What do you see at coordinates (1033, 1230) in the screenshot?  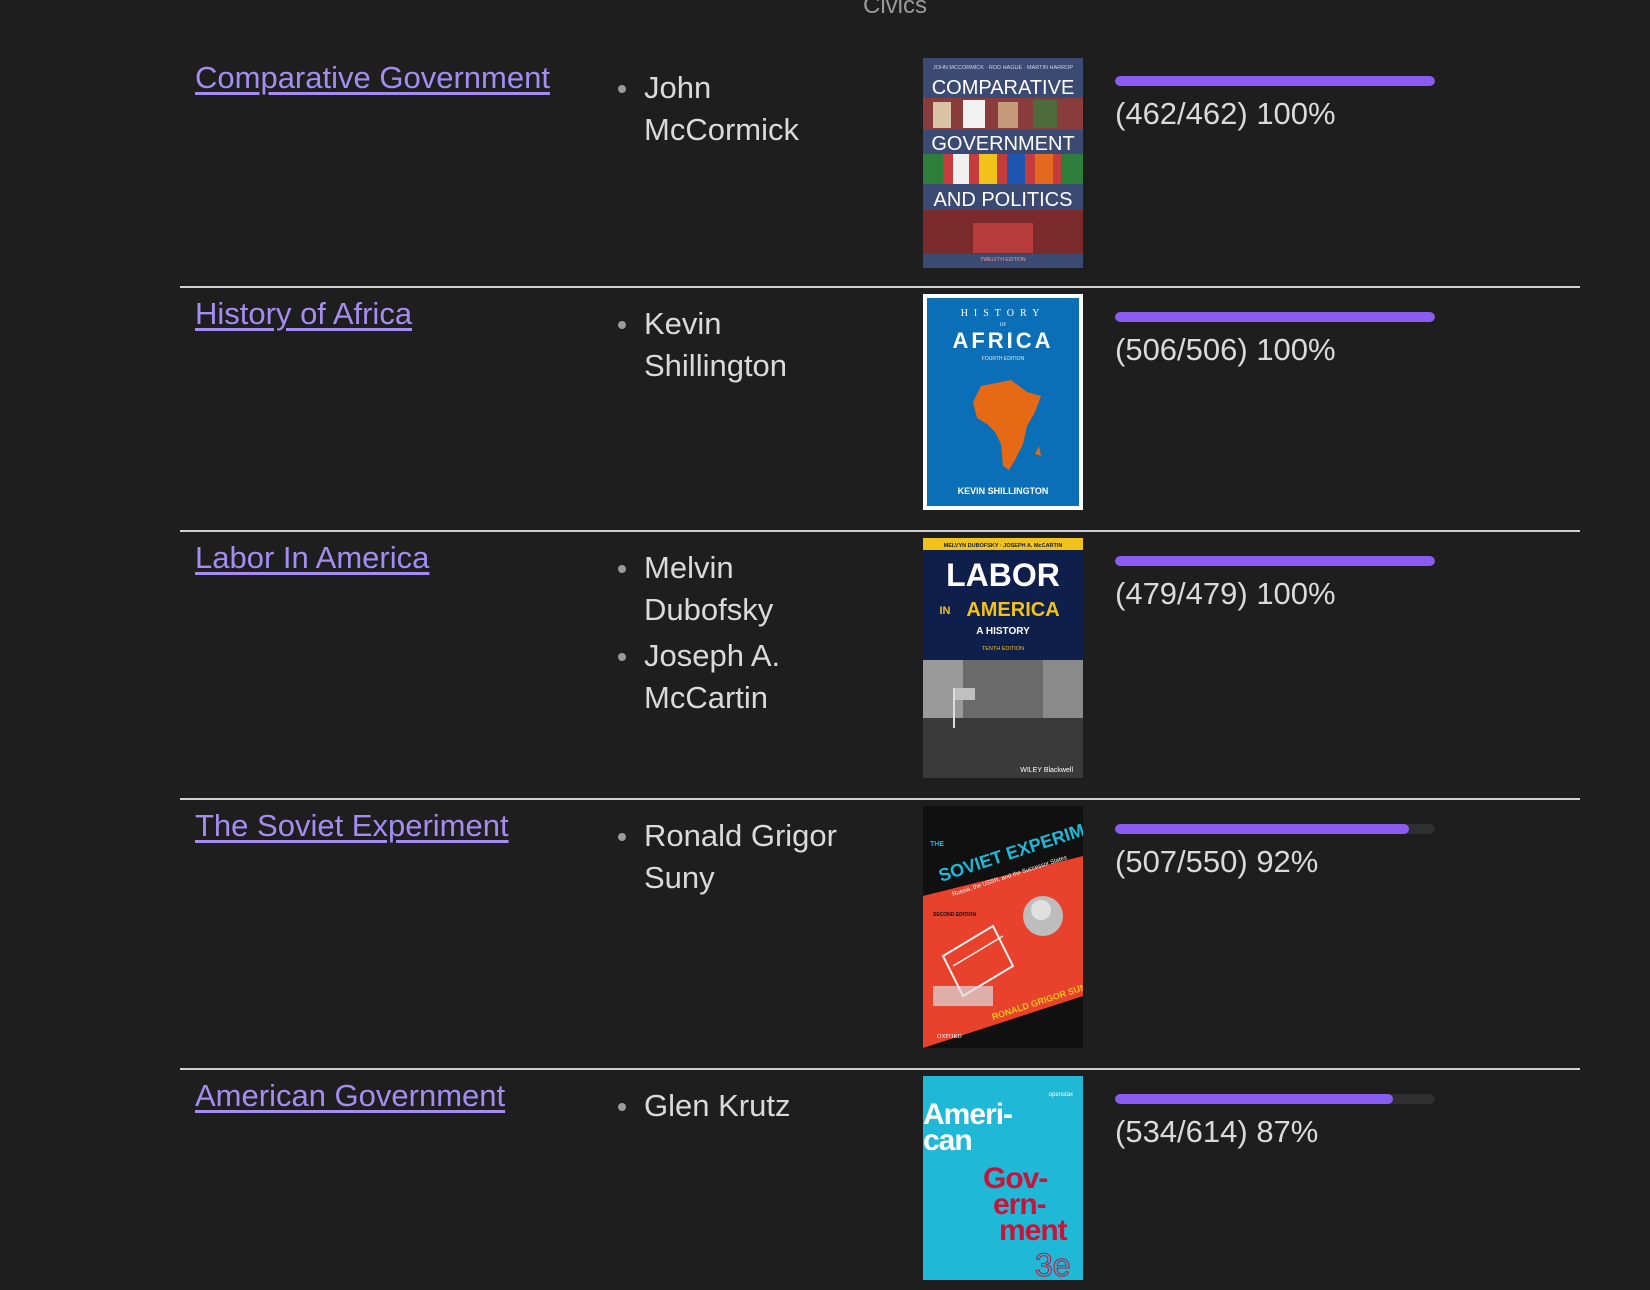 I see `cover-line: ment` at bounding box center [1033, 1230].